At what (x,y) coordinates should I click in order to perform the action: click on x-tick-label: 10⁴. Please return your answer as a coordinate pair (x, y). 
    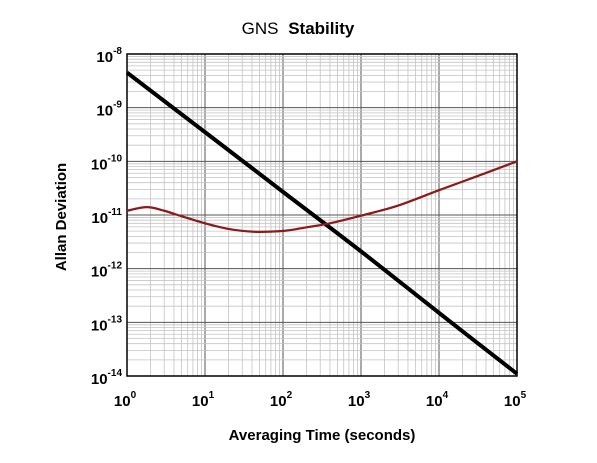
    Looking at the image, I should click on (437, 400).